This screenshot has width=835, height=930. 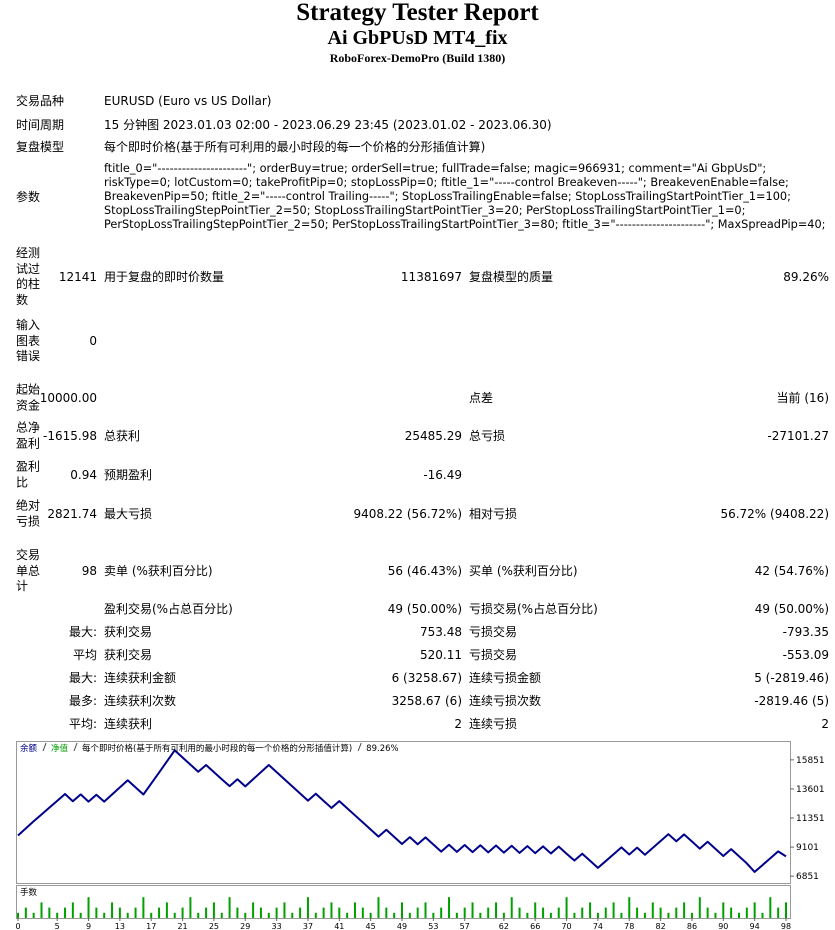 I want to click on row-value2: 520.11, so click(x=441, y=655).